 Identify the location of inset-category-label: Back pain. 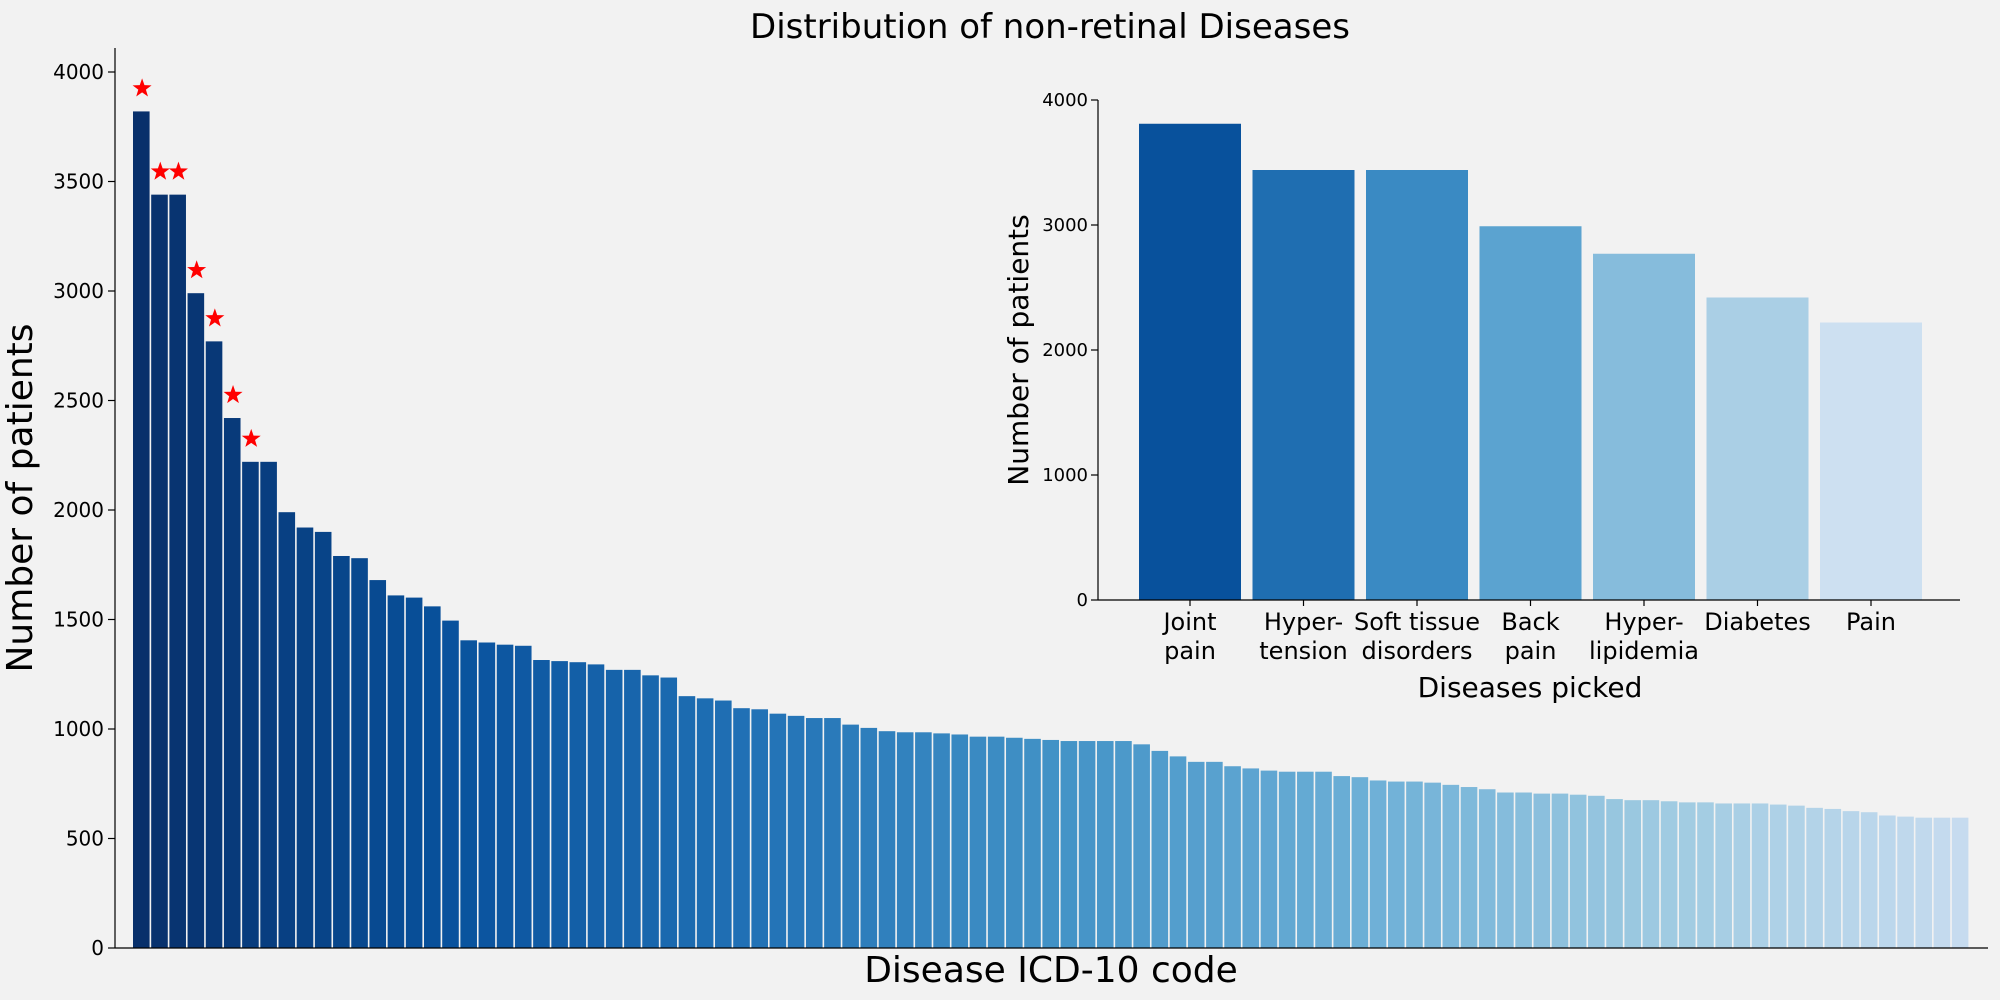
(1530, 636).